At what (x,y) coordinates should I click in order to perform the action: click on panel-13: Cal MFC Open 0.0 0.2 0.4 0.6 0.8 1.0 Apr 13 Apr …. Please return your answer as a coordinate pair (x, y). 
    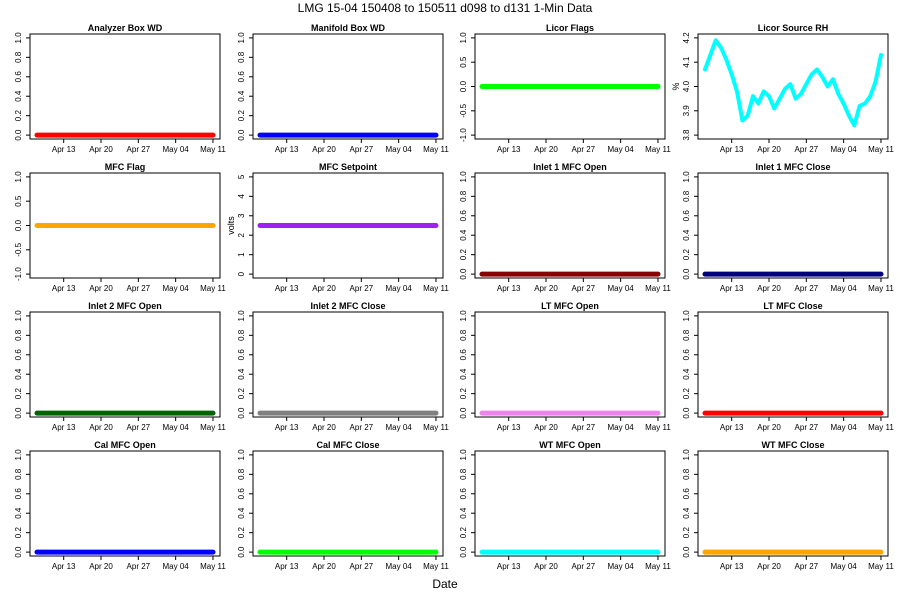
    Looking at the image, I should click on (120, 505).